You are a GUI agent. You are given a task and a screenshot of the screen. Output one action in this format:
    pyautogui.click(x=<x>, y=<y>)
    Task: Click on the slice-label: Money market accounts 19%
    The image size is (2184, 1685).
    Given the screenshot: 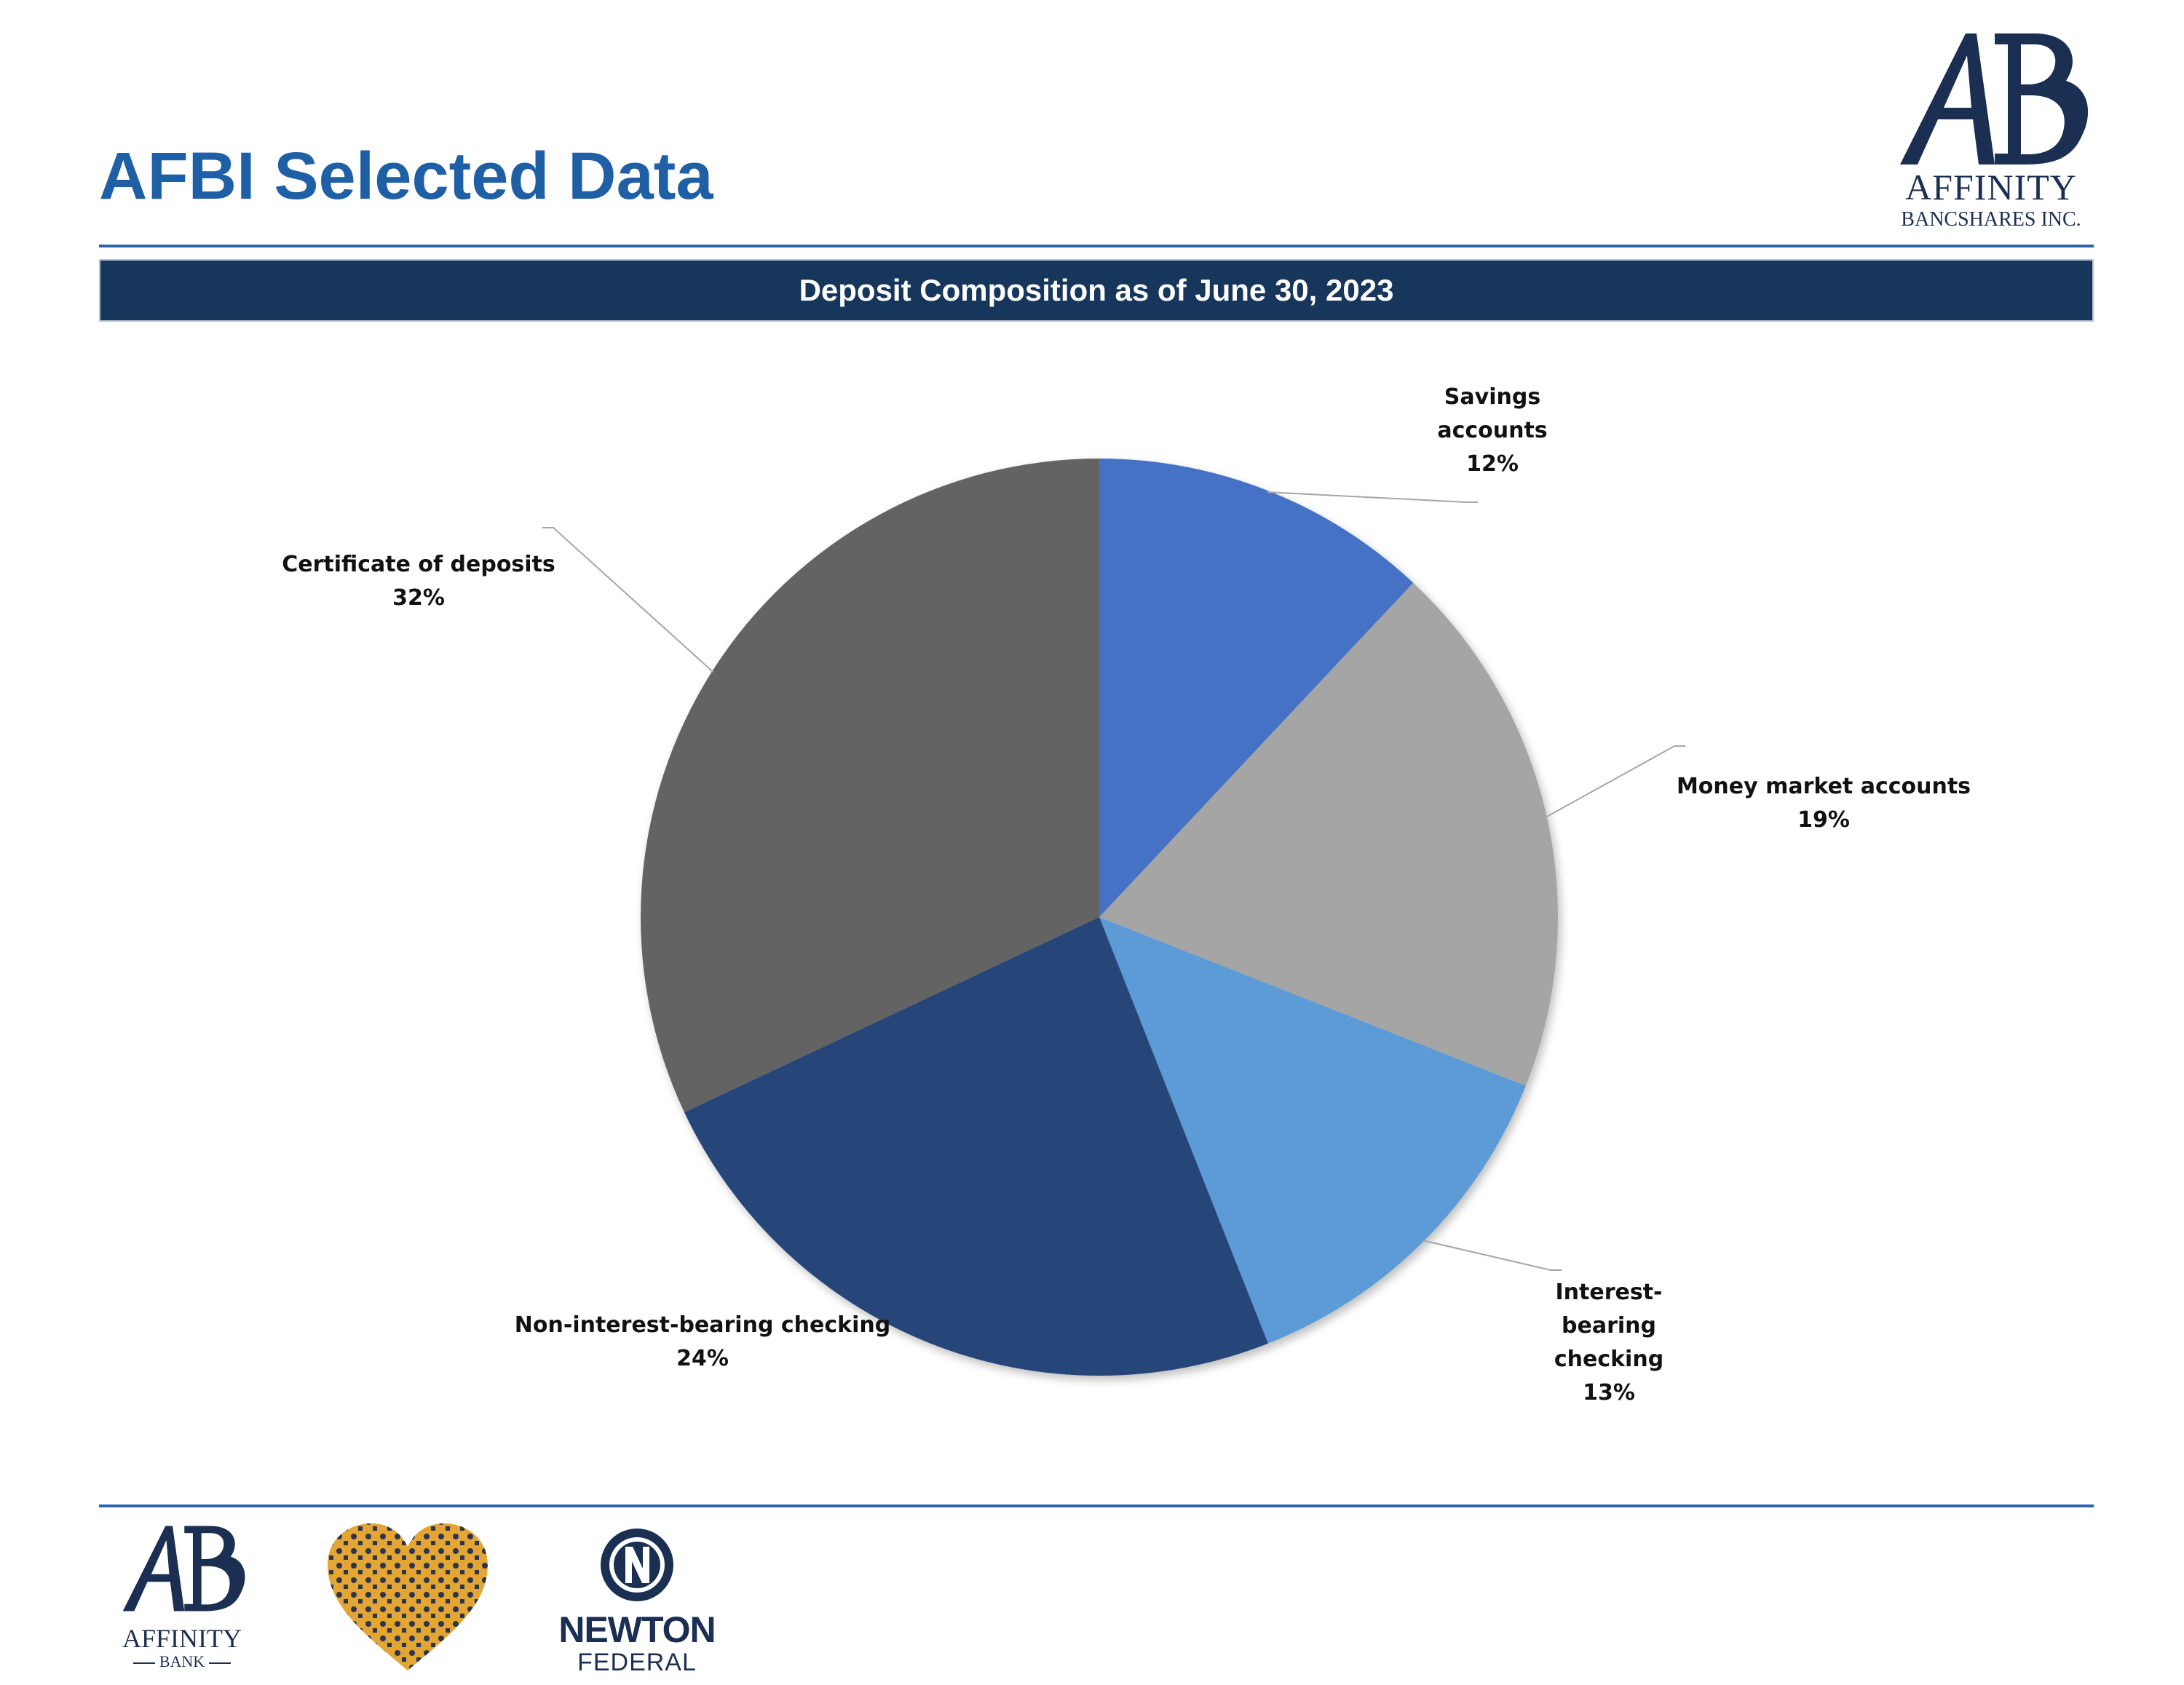 What is the action you would take?
    pyautogui.click(x=1824, y=803)
    